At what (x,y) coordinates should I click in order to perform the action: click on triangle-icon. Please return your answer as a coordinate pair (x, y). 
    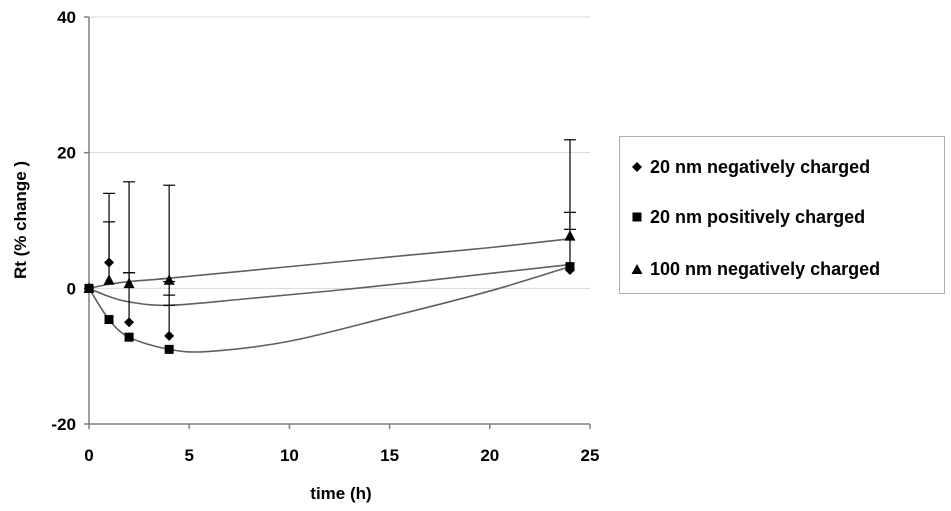
    Looking at the image, I should click on (637, 269).